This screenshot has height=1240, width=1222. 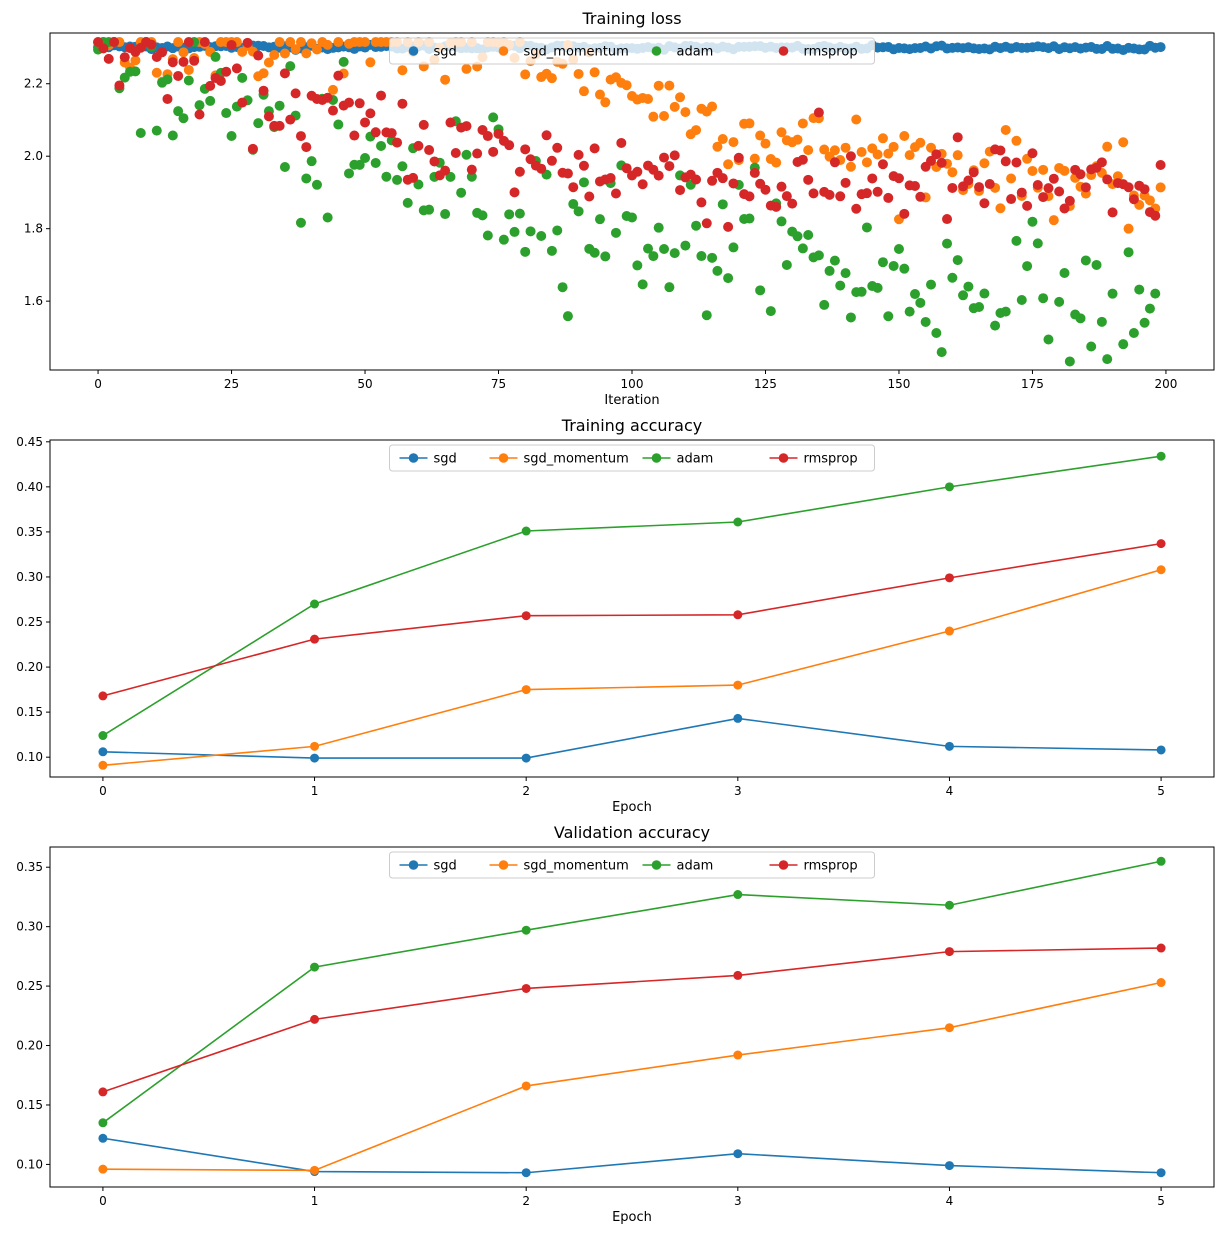 What do you see at coordinates (632, 458) in the screenshot?
I see `legend: sgd sgd_momentum adam rmsprop` at bounding box center [632, 458].